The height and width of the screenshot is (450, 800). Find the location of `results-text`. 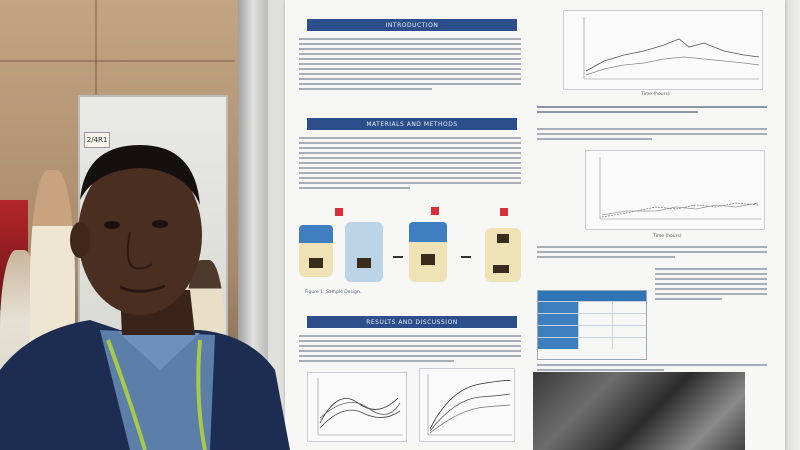

results-text is located at coordinates (410, 350).